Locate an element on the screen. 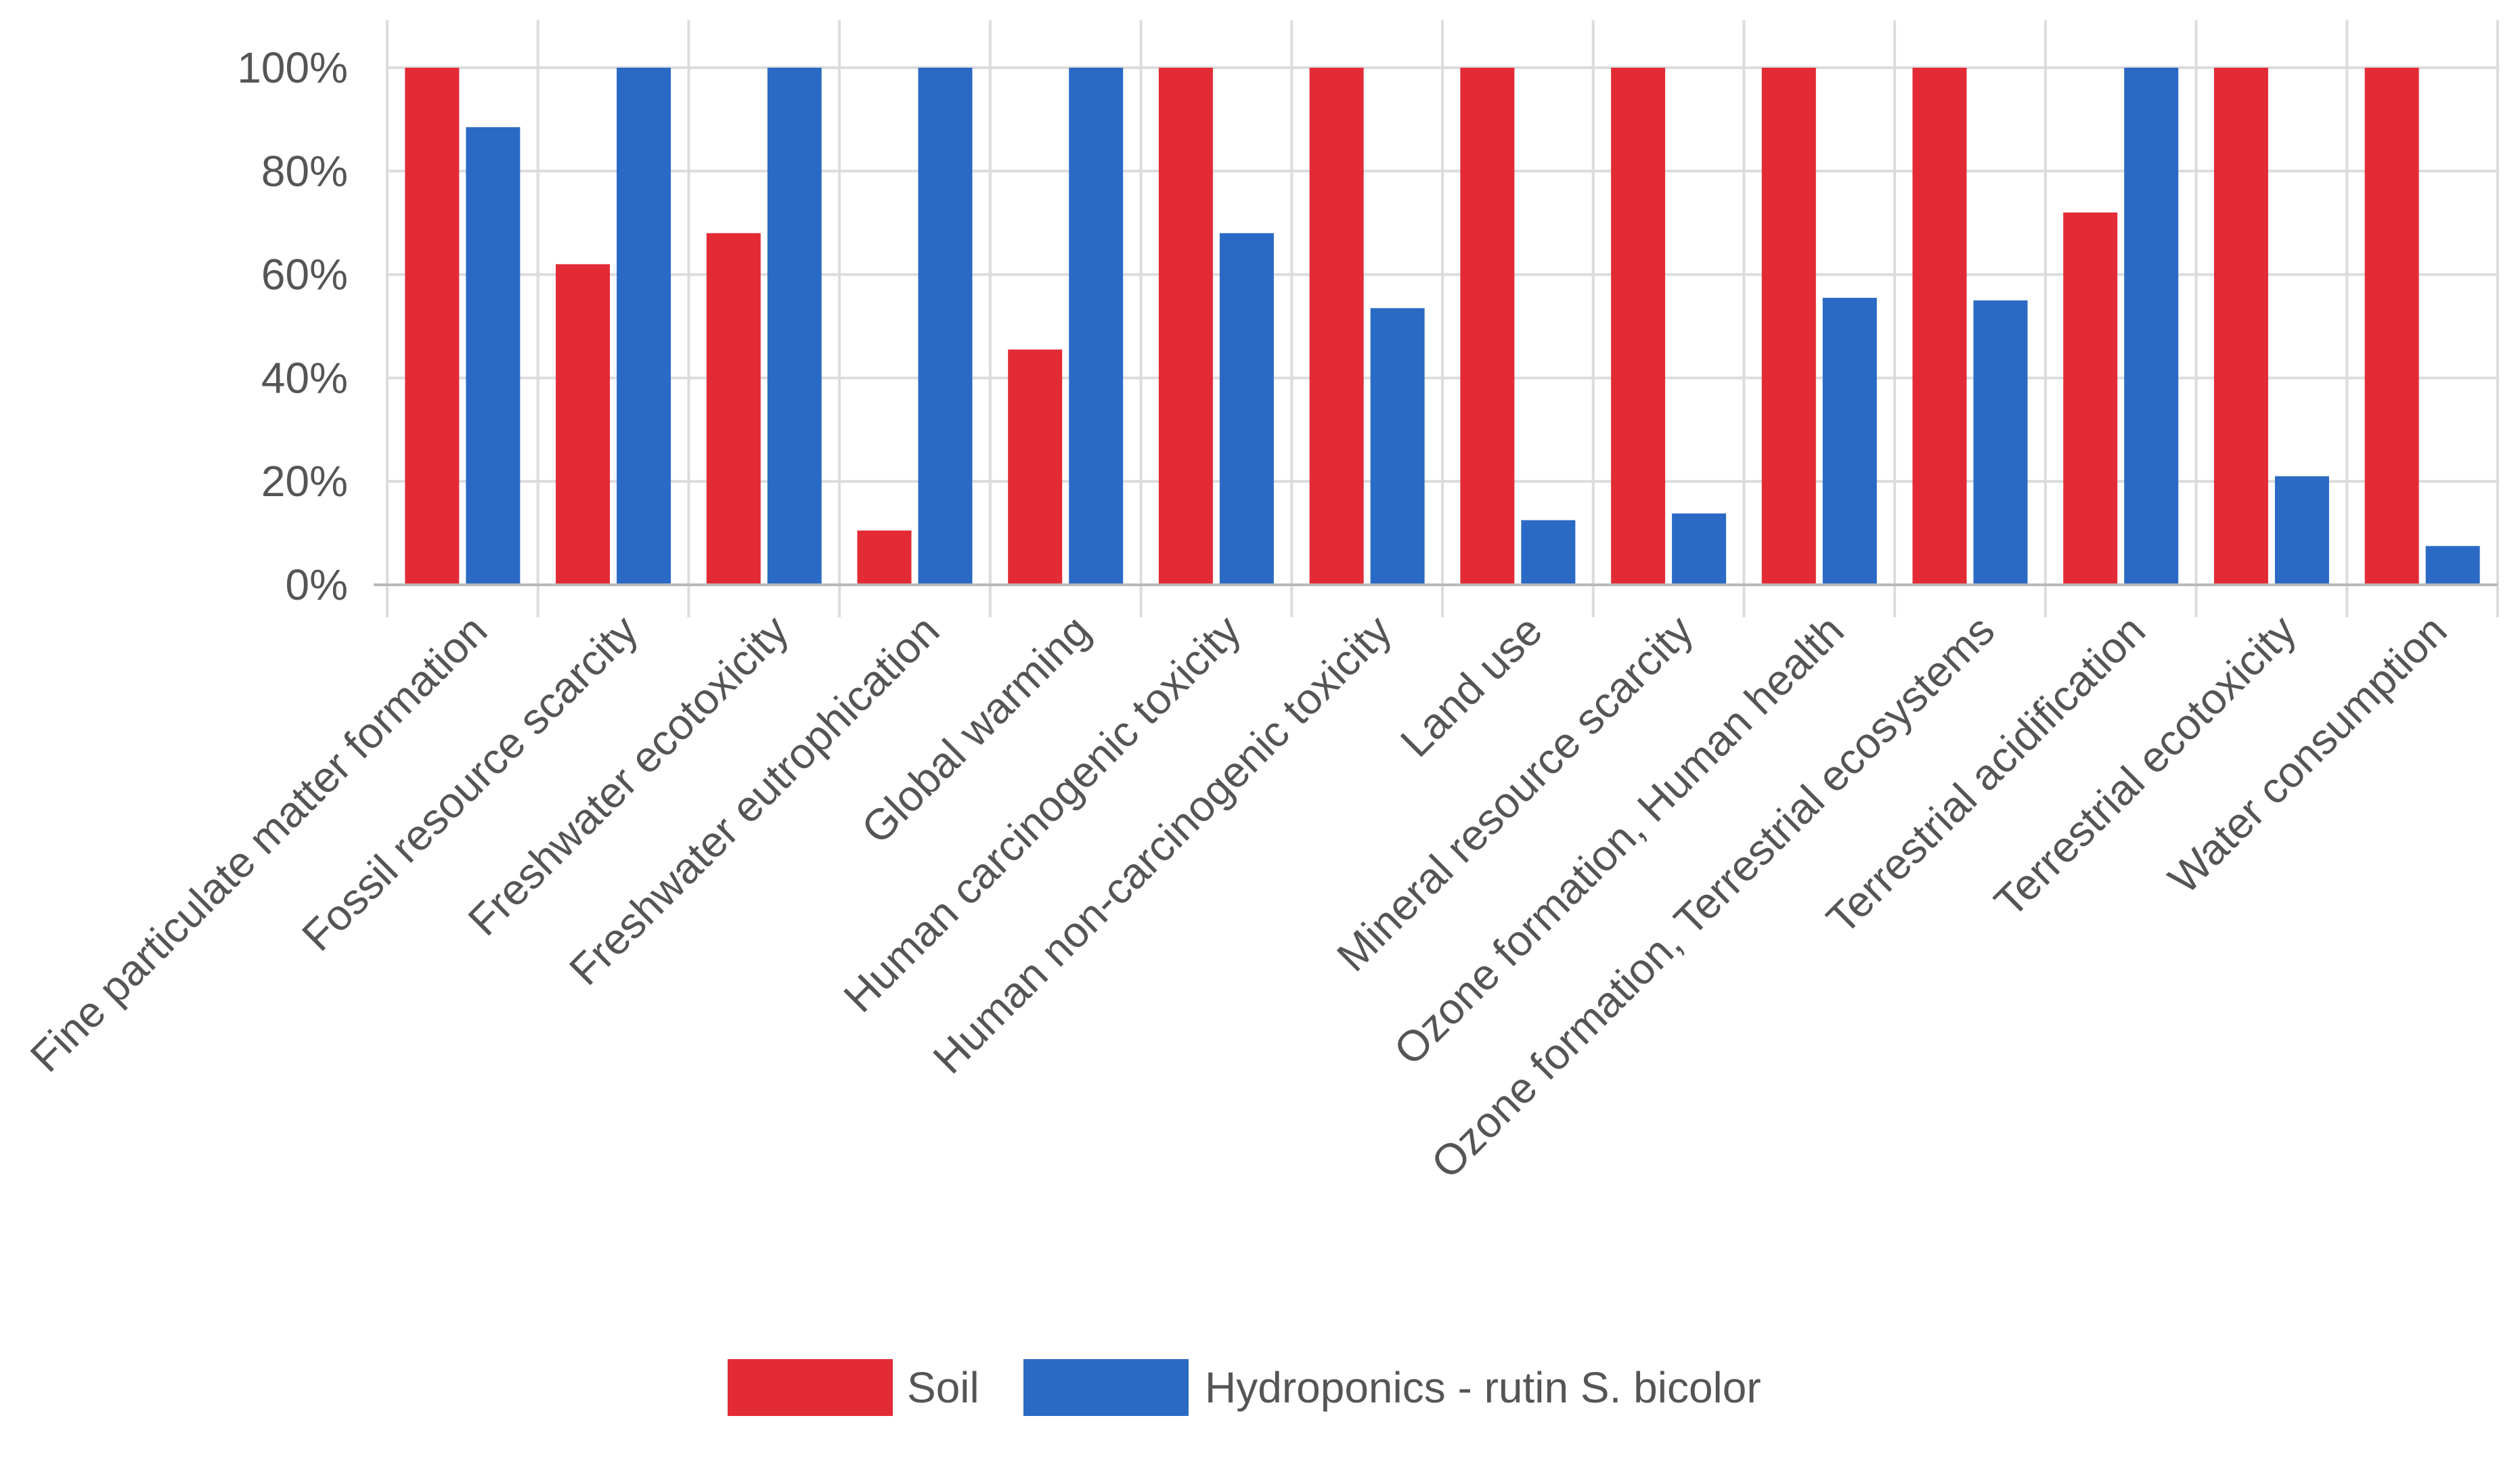 Image resolution: width=2520 pixels, height=1462 pixels. x-category-label: Ozone formation, Terrestrial ecosystems is located at coordinates (1713, 897).